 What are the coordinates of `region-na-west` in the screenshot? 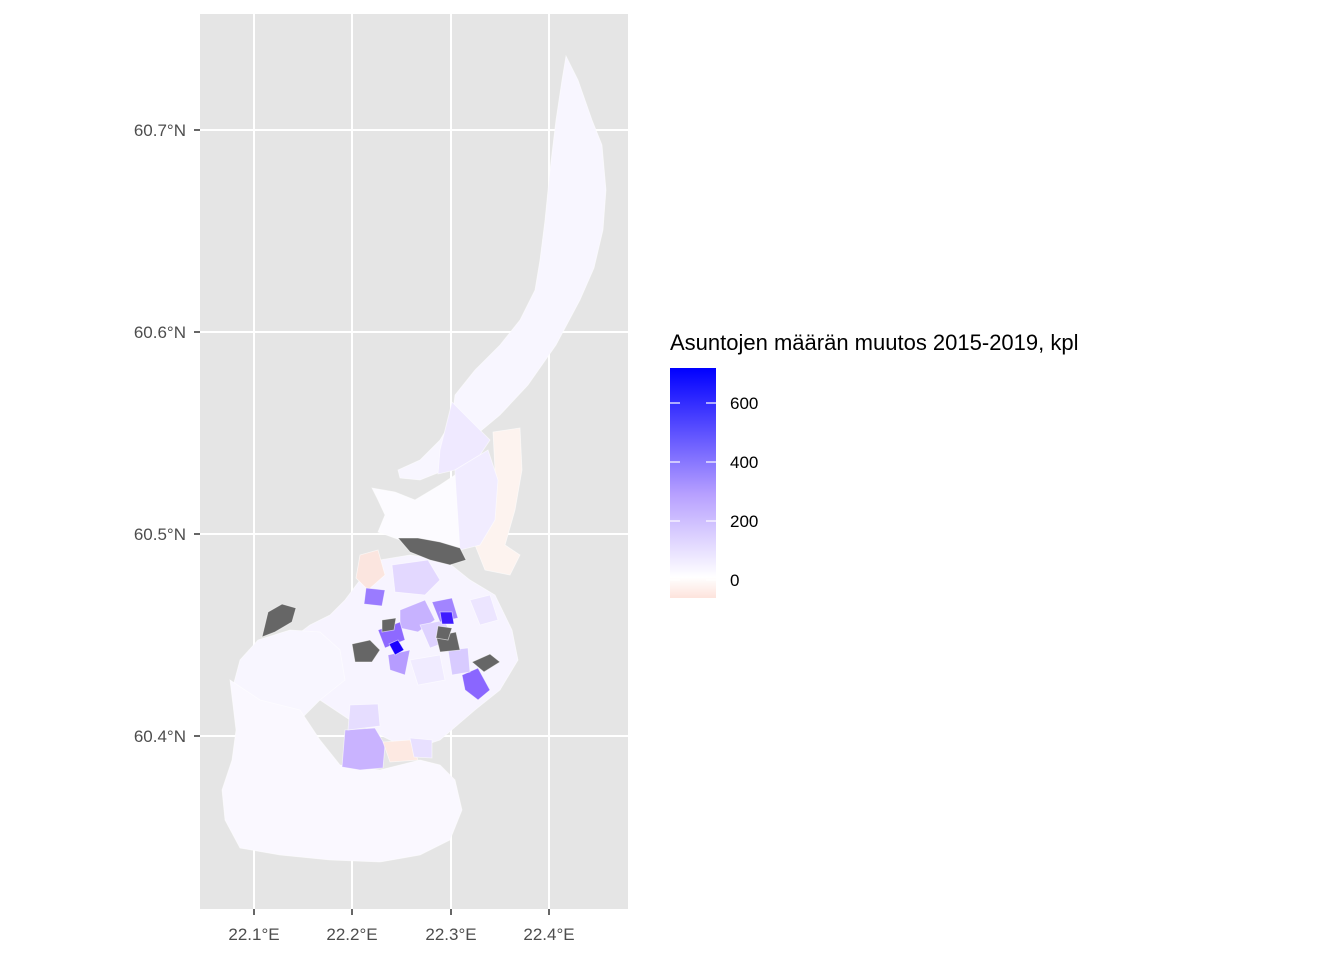 It's located at (279, 620).